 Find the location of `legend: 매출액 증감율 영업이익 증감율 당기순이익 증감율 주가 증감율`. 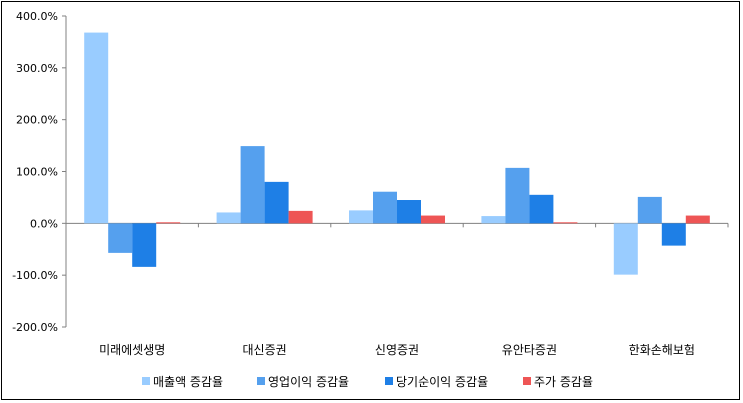

legend: 매출액 증감율 영업이익 증감율 당기순이익 증감율 주가 증감율 is located at coordinates (367, 382).